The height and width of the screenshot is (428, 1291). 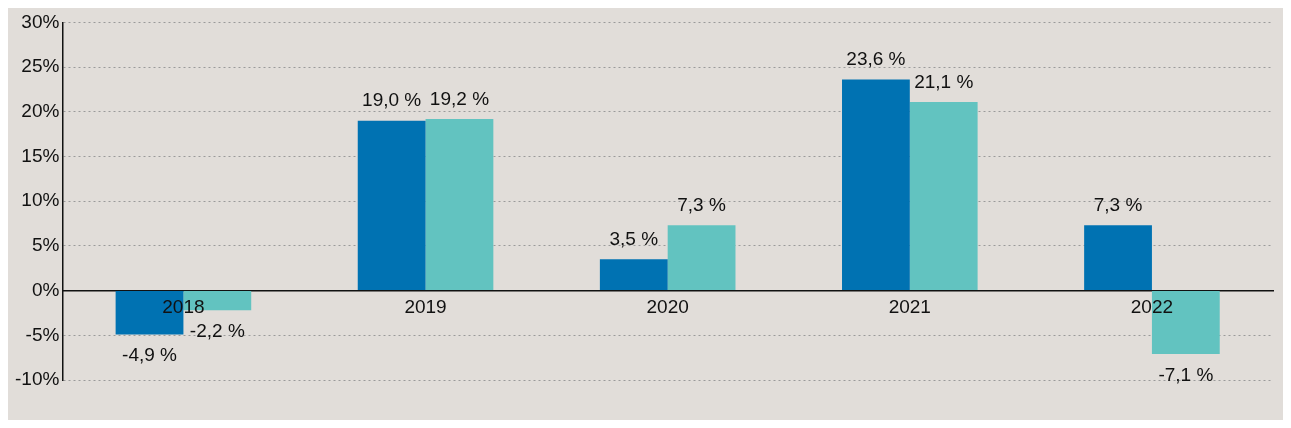 What do you see at coordinates (667, 307) in the screenshot?
I see `x-tick-label: 2020` at bounding box center [667, 307].